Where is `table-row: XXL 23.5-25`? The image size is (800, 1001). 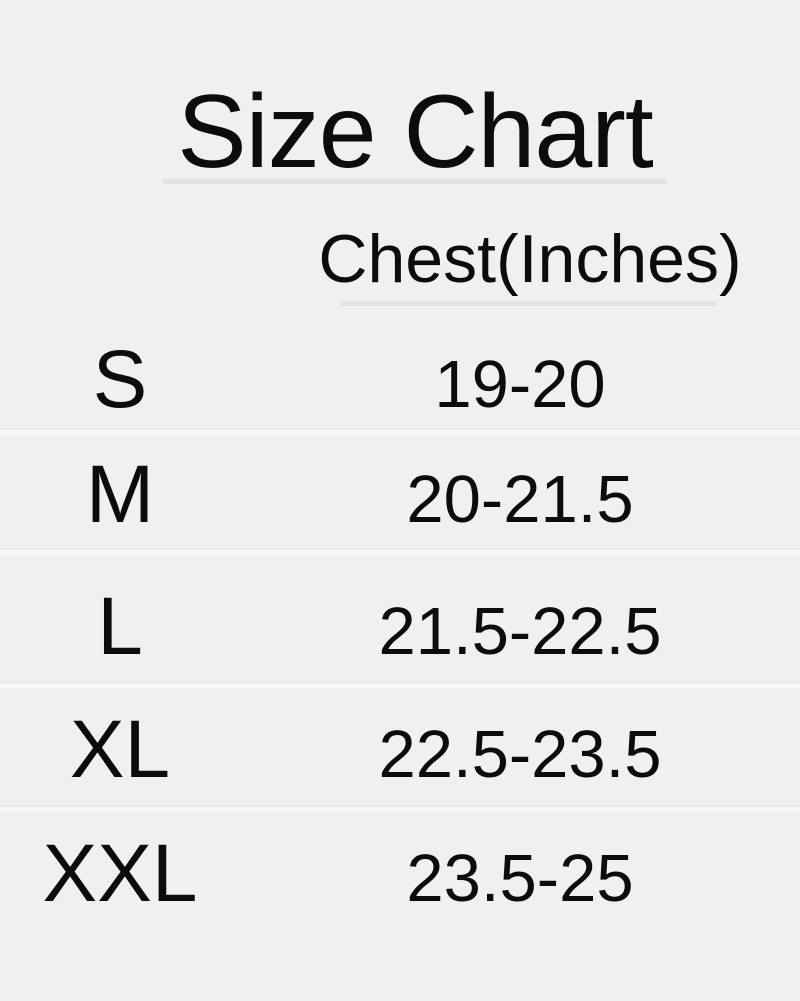
table-row: XXL 23.5-25 is located at coordinates (400, 874).